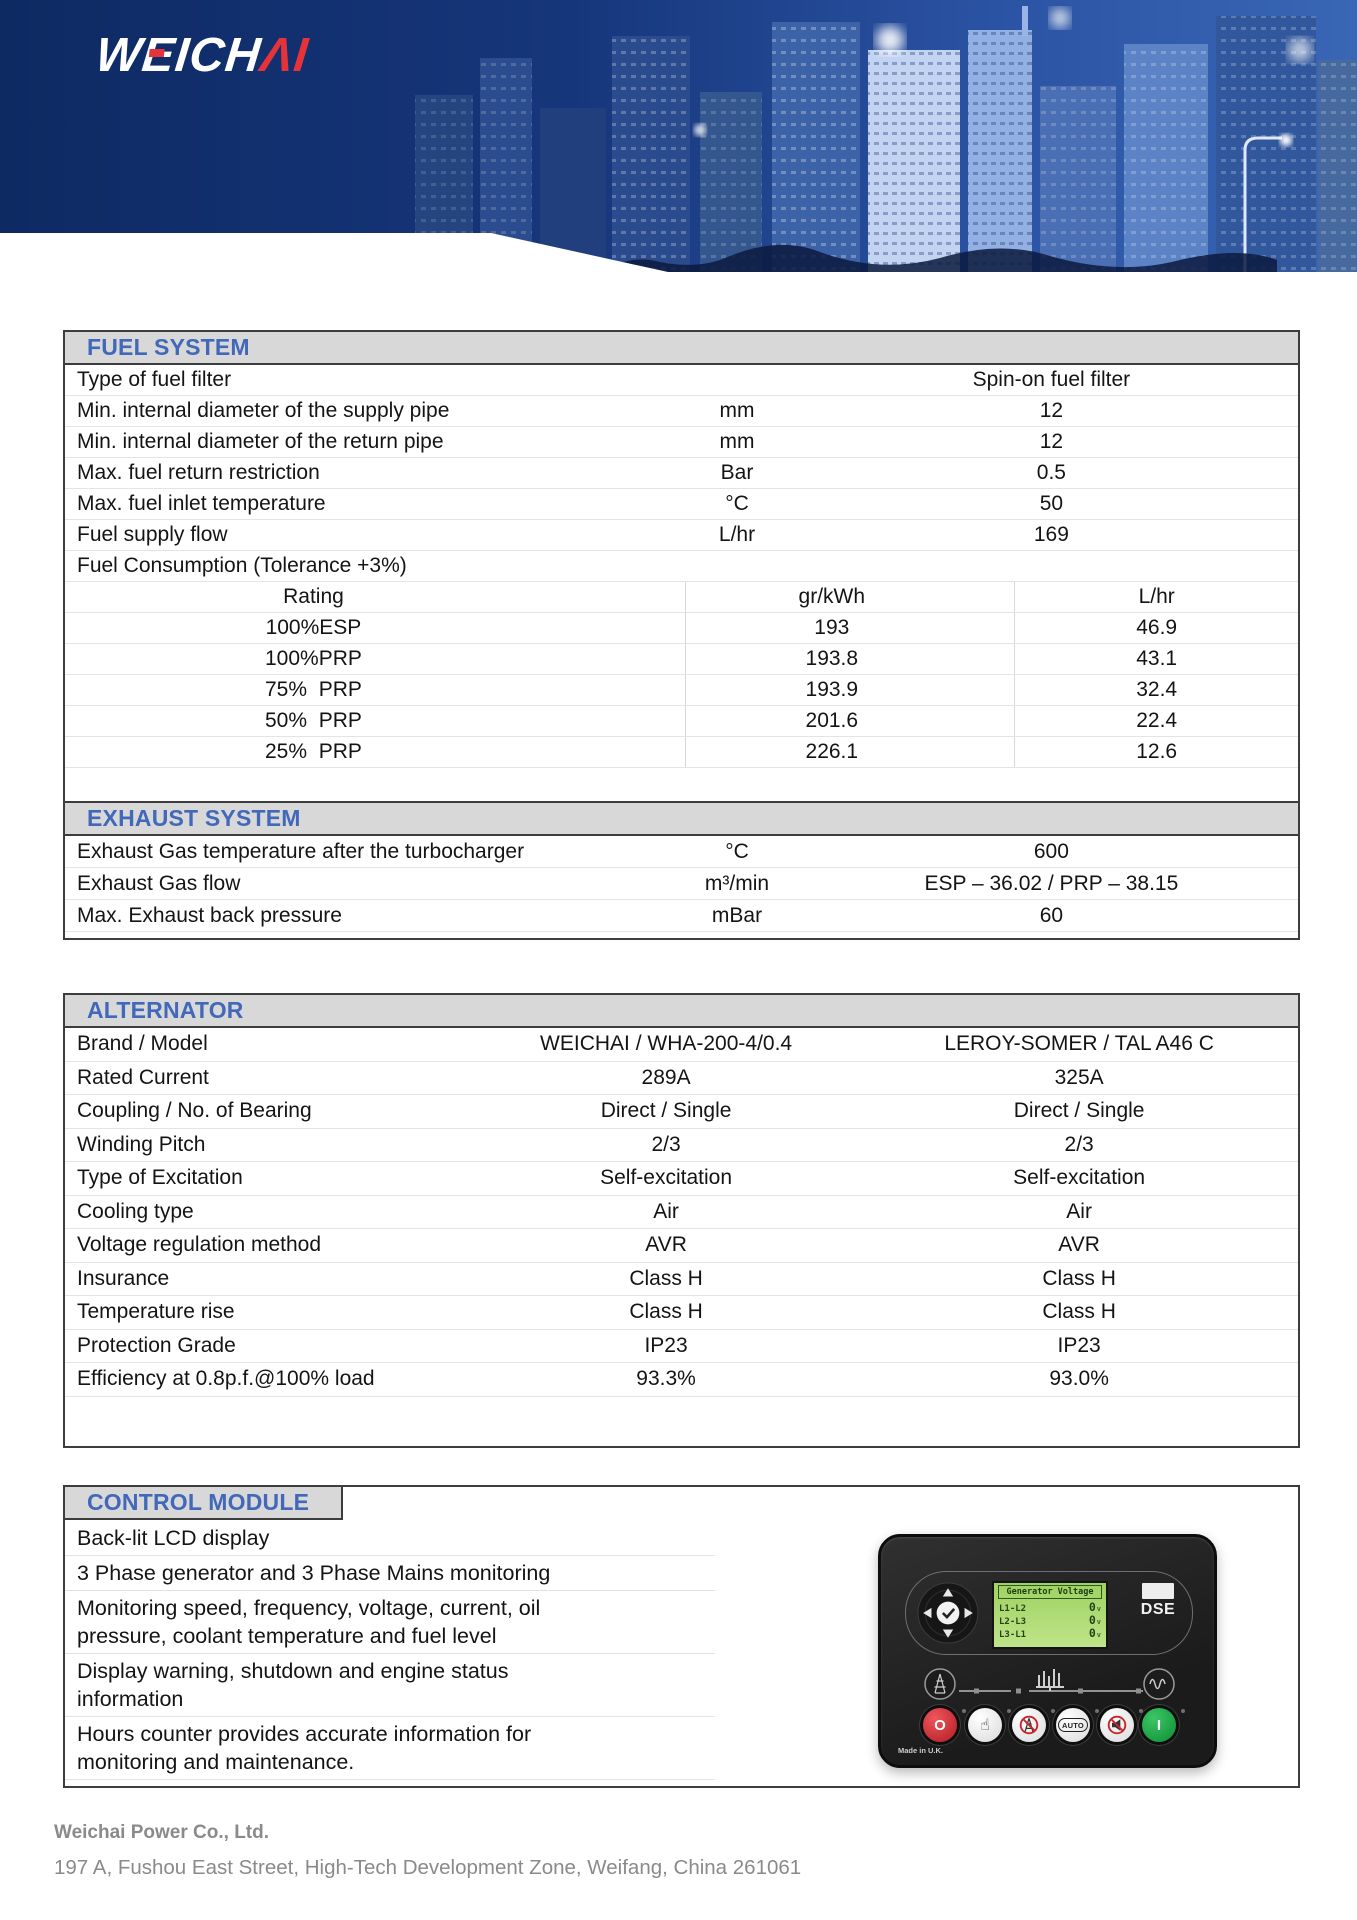  I want to click on cell-label: Max. Exhaust back pressure, so click(209, 915).